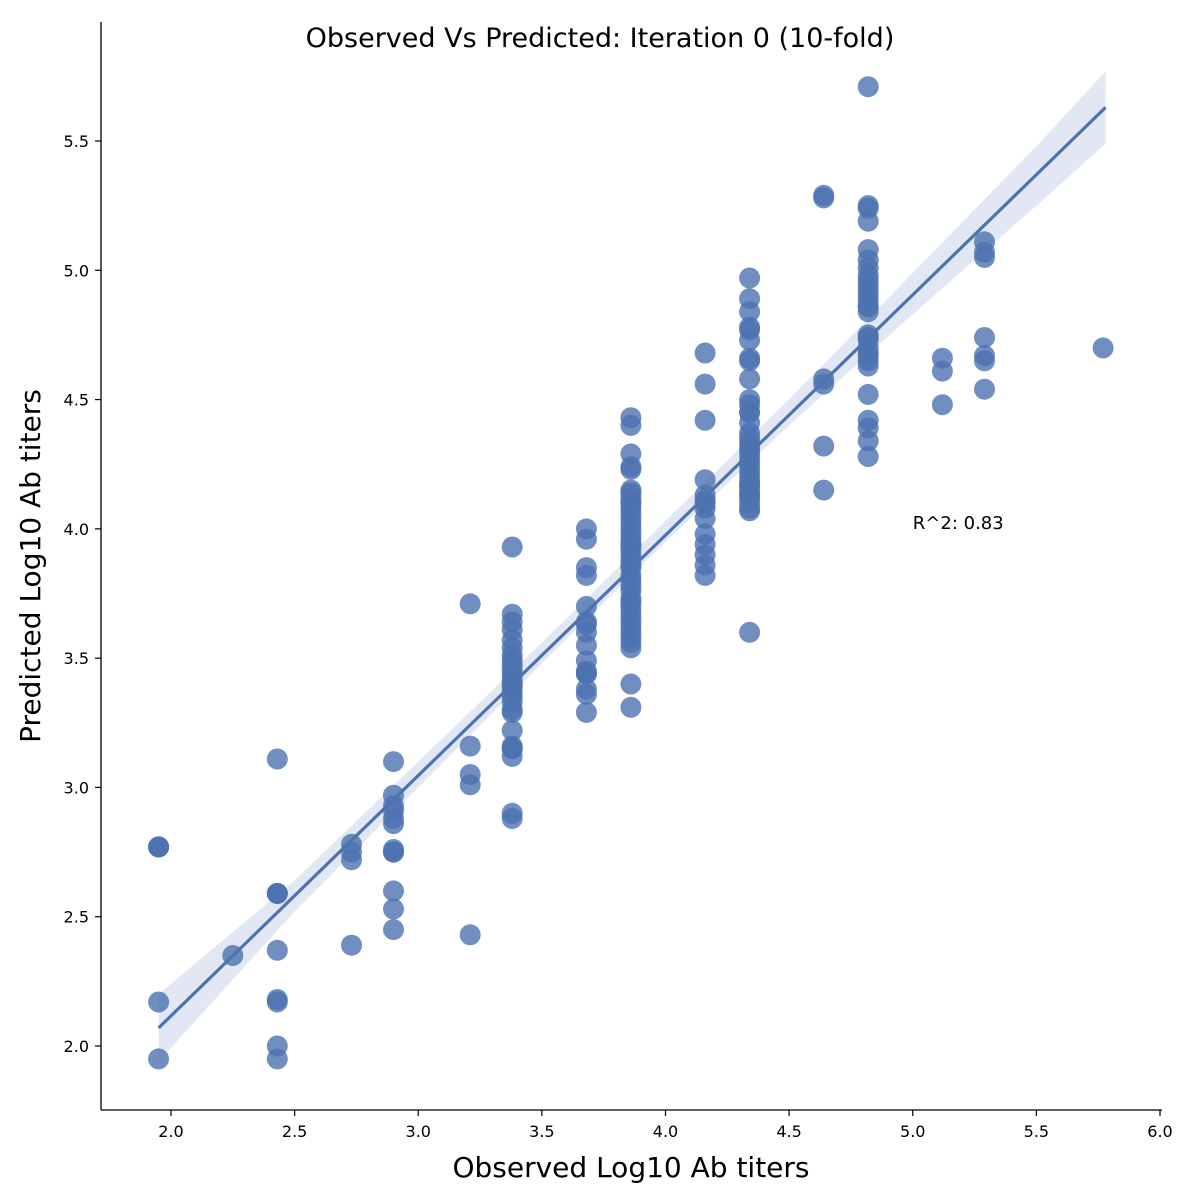  Describe the element at coordinates (76, 787) in the screenshot. I see `y-tick-label: 3.0` at that location.